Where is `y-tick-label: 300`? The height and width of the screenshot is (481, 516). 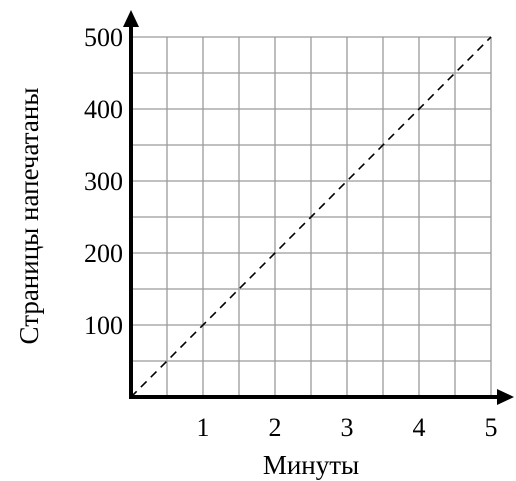 y-tick-label: 300 is located at coordinates (103, 181).